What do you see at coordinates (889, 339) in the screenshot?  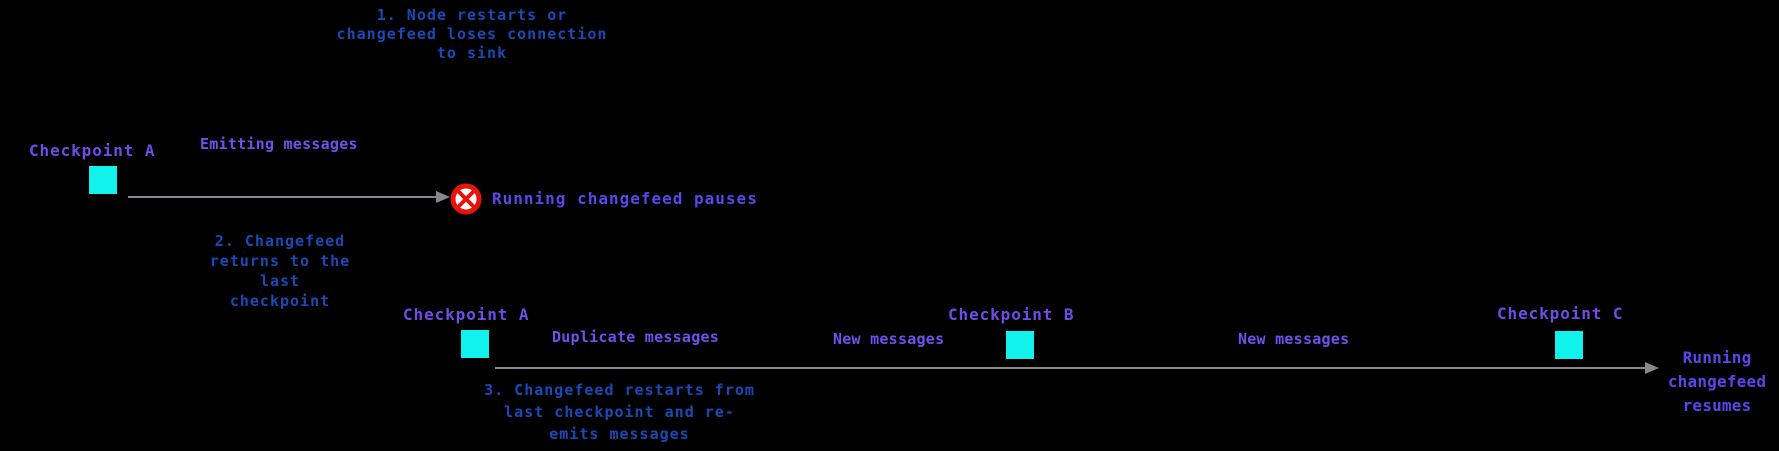 I see `new-messages-label-1: New messages` at bounding box center [889, 339].